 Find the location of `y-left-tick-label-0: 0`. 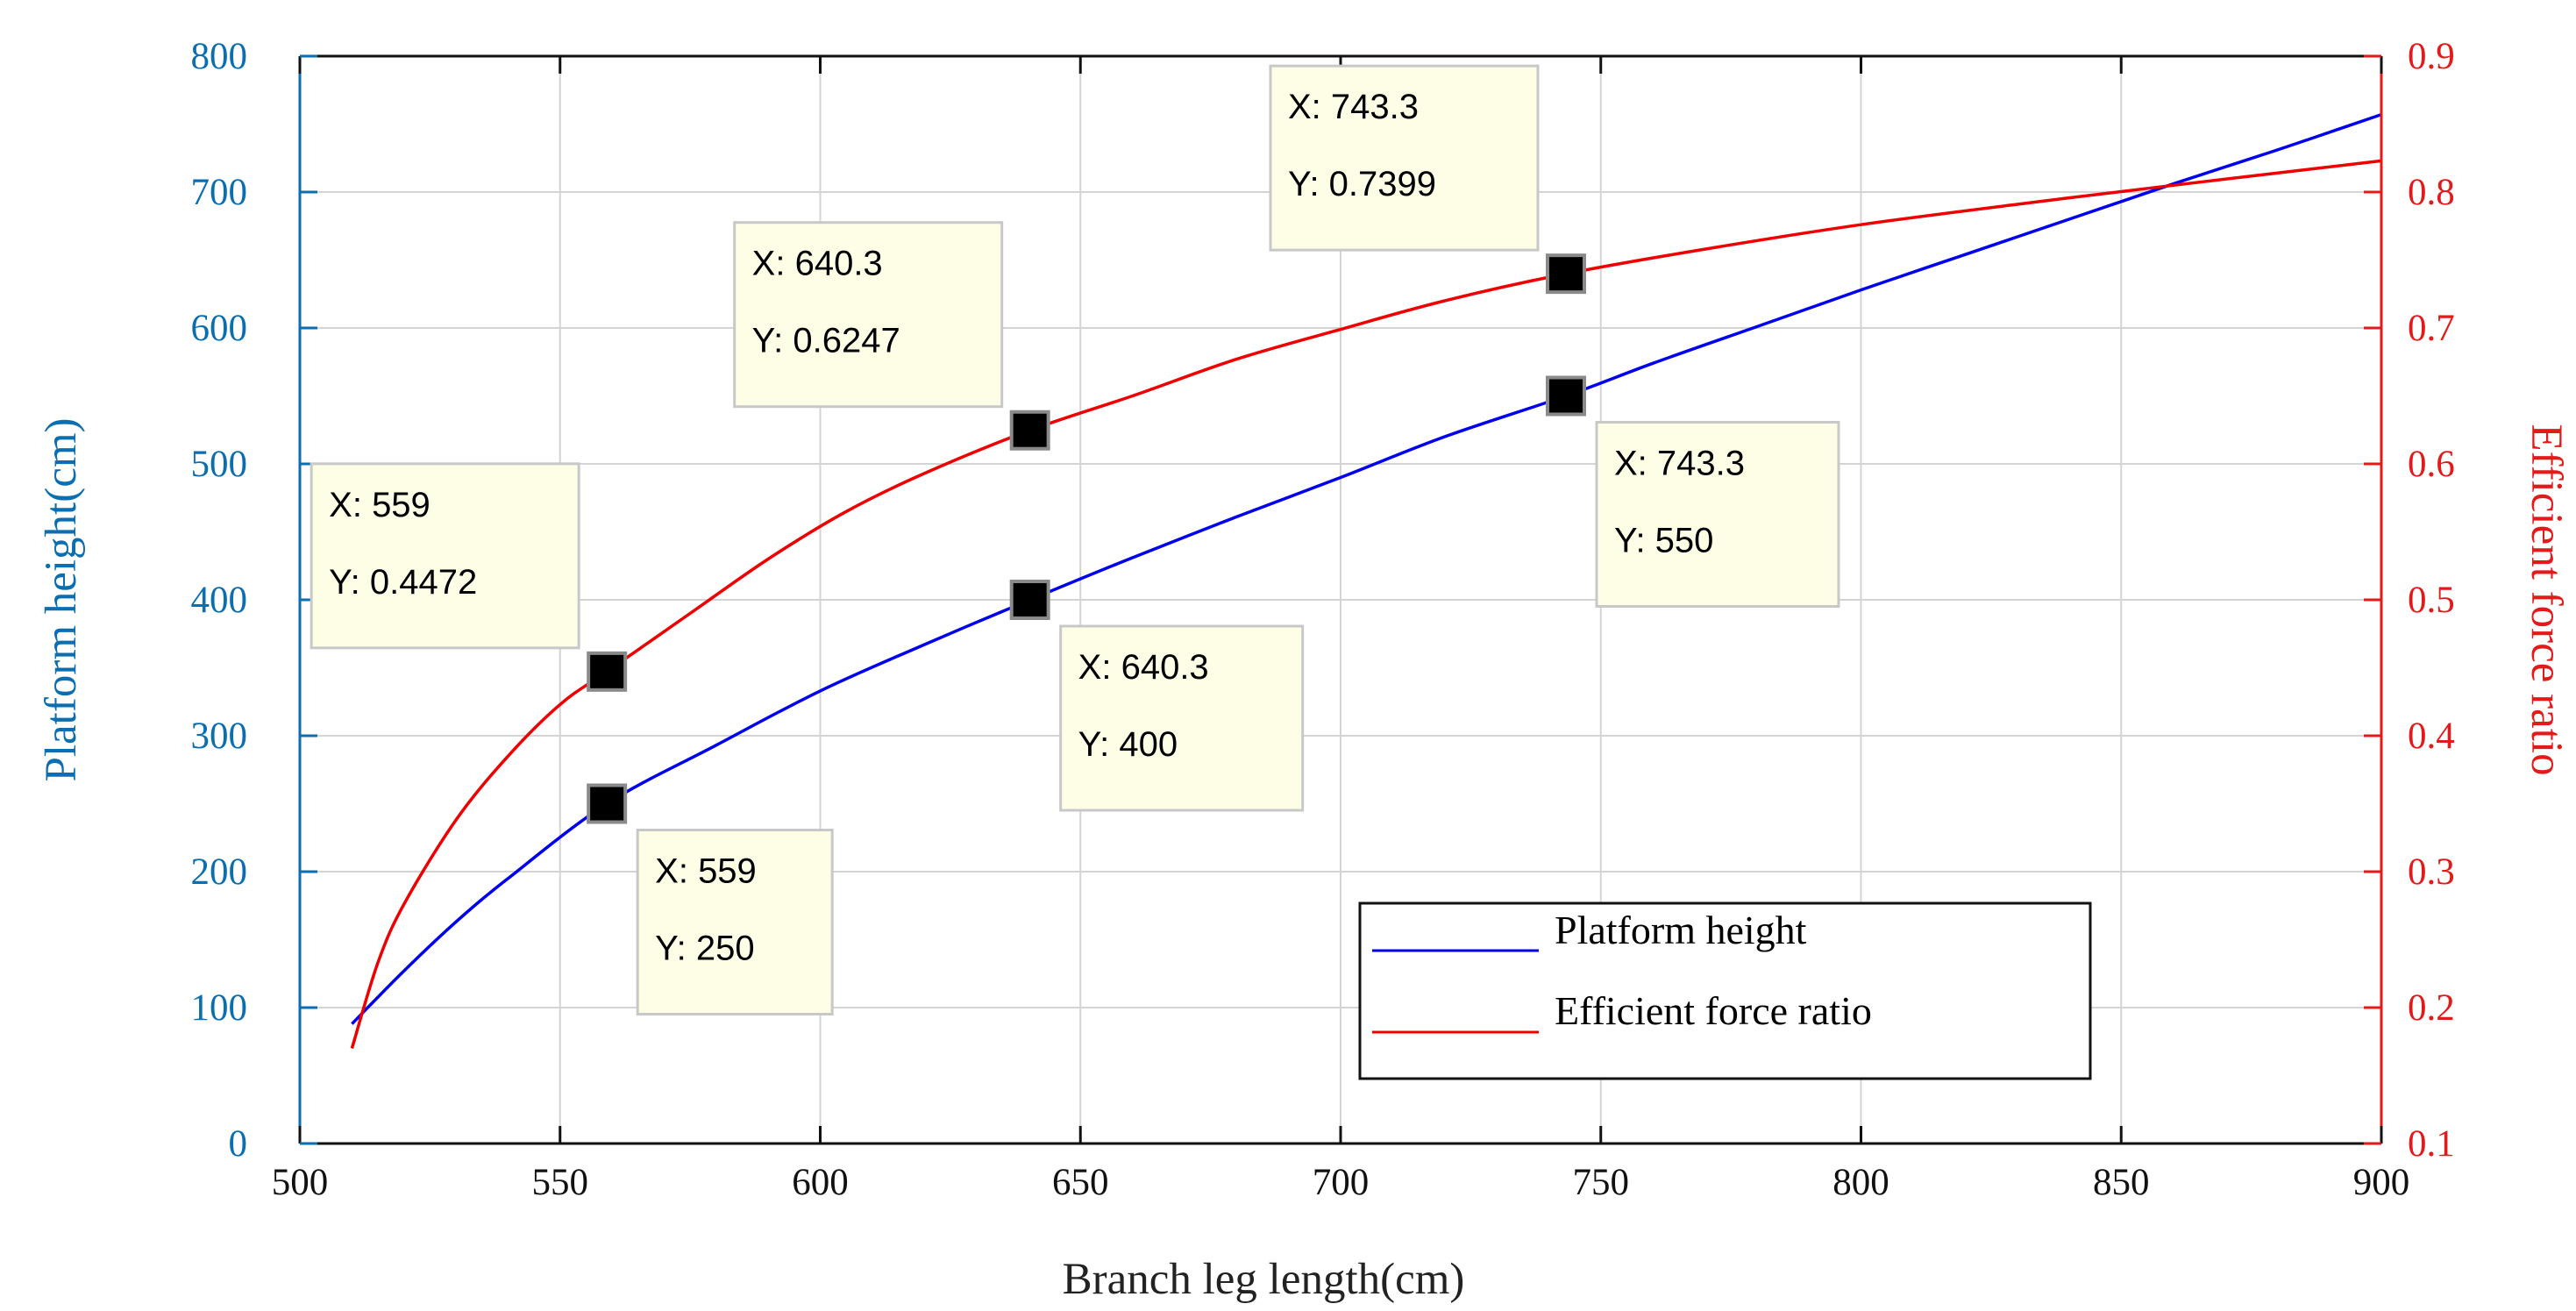

y-left-tick-label-0: 0 is located at coordinates (238, 1144).